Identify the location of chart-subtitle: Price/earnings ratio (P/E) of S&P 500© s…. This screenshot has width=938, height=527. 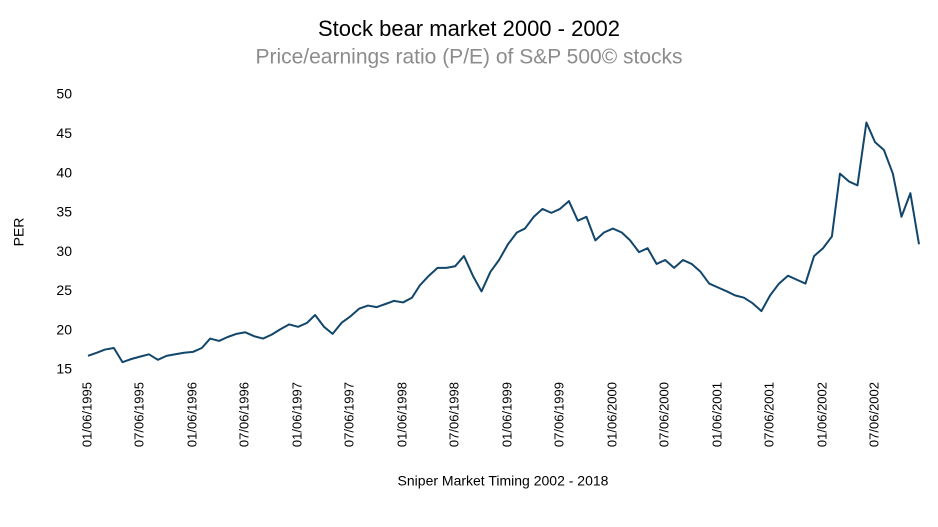
(468, 57).